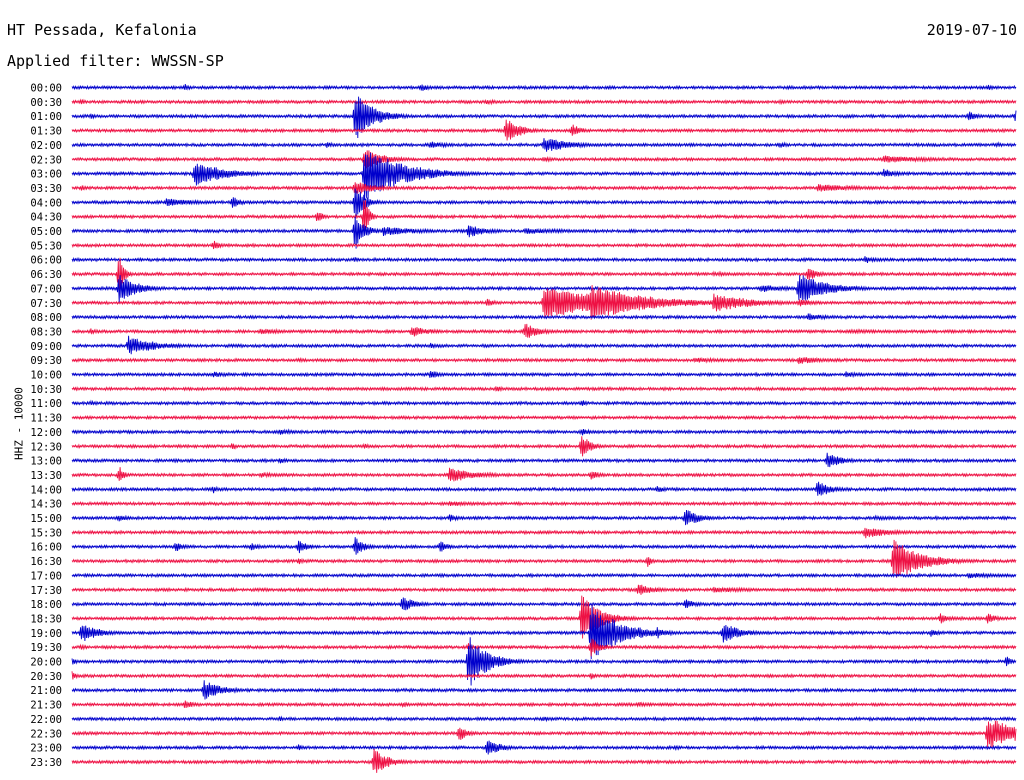 This screenshot has height=780, width=1024. I want to click on row-time-label: 01:30, so click(46, 132).